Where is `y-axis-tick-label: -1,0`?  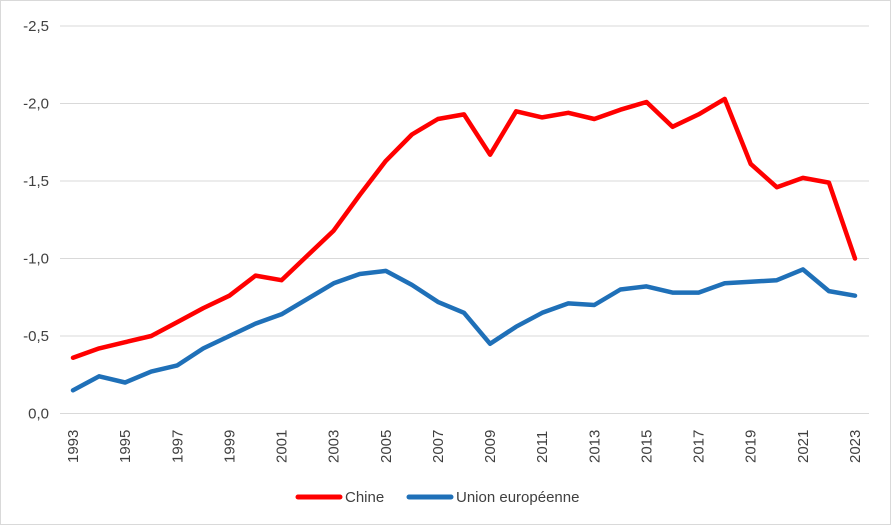
y-axis-tick-label: -1,0 is located at coordinates (36, 259).